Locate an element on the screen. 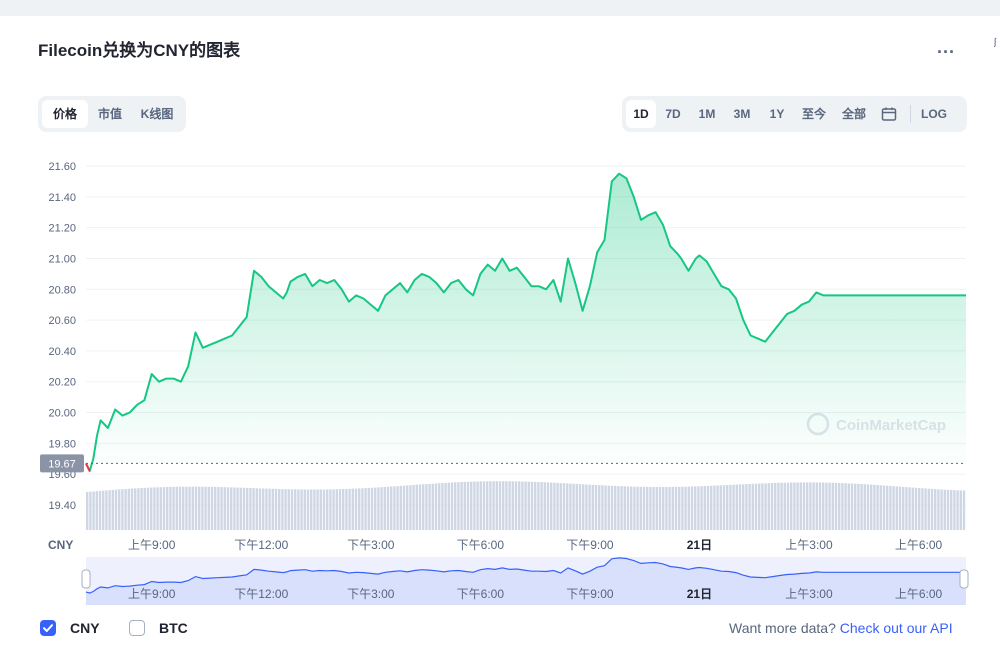  btc-checkbox is located at coordinates (137, 628).